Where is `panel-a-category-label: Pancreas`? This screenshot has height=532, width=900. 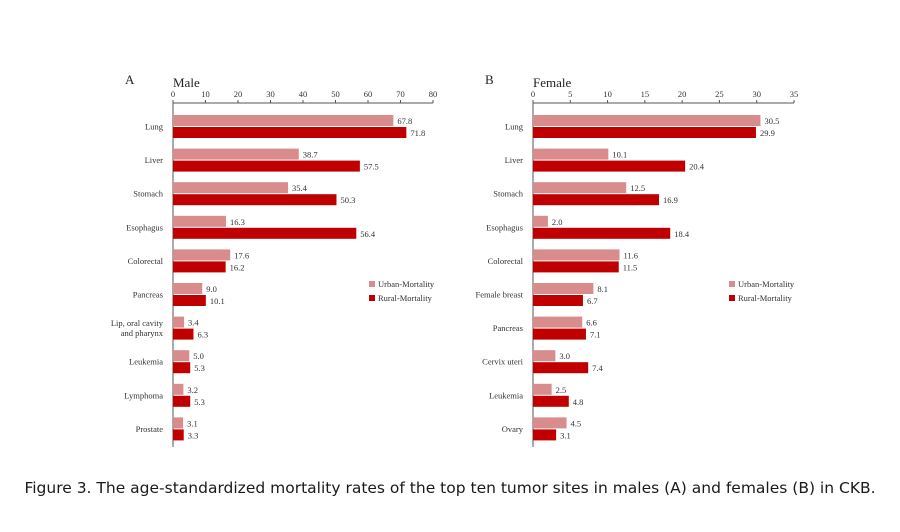
panel-a-category-label: Pancreas is located at coordinates (148, 295).